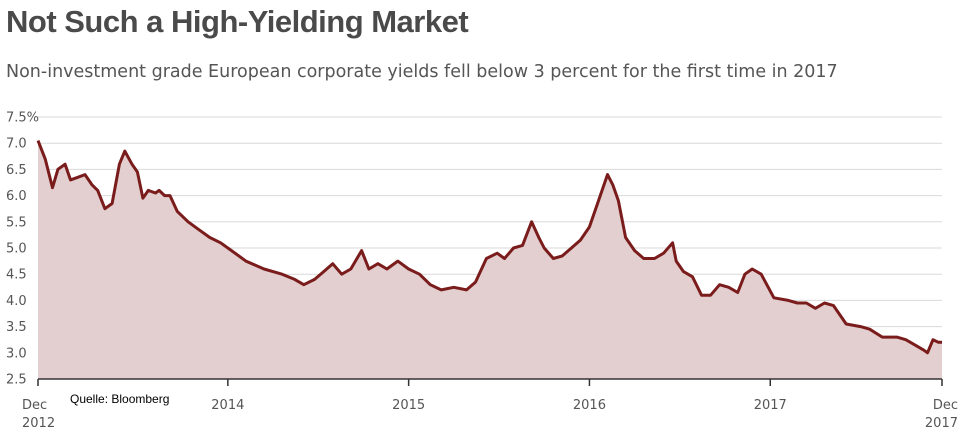 The height and width of the screenshot is (437, 967). What do you see at coordinates (589, 405) in the screenshot?
I see `x-tick-label: 2016` at bounding box center [589, 405].